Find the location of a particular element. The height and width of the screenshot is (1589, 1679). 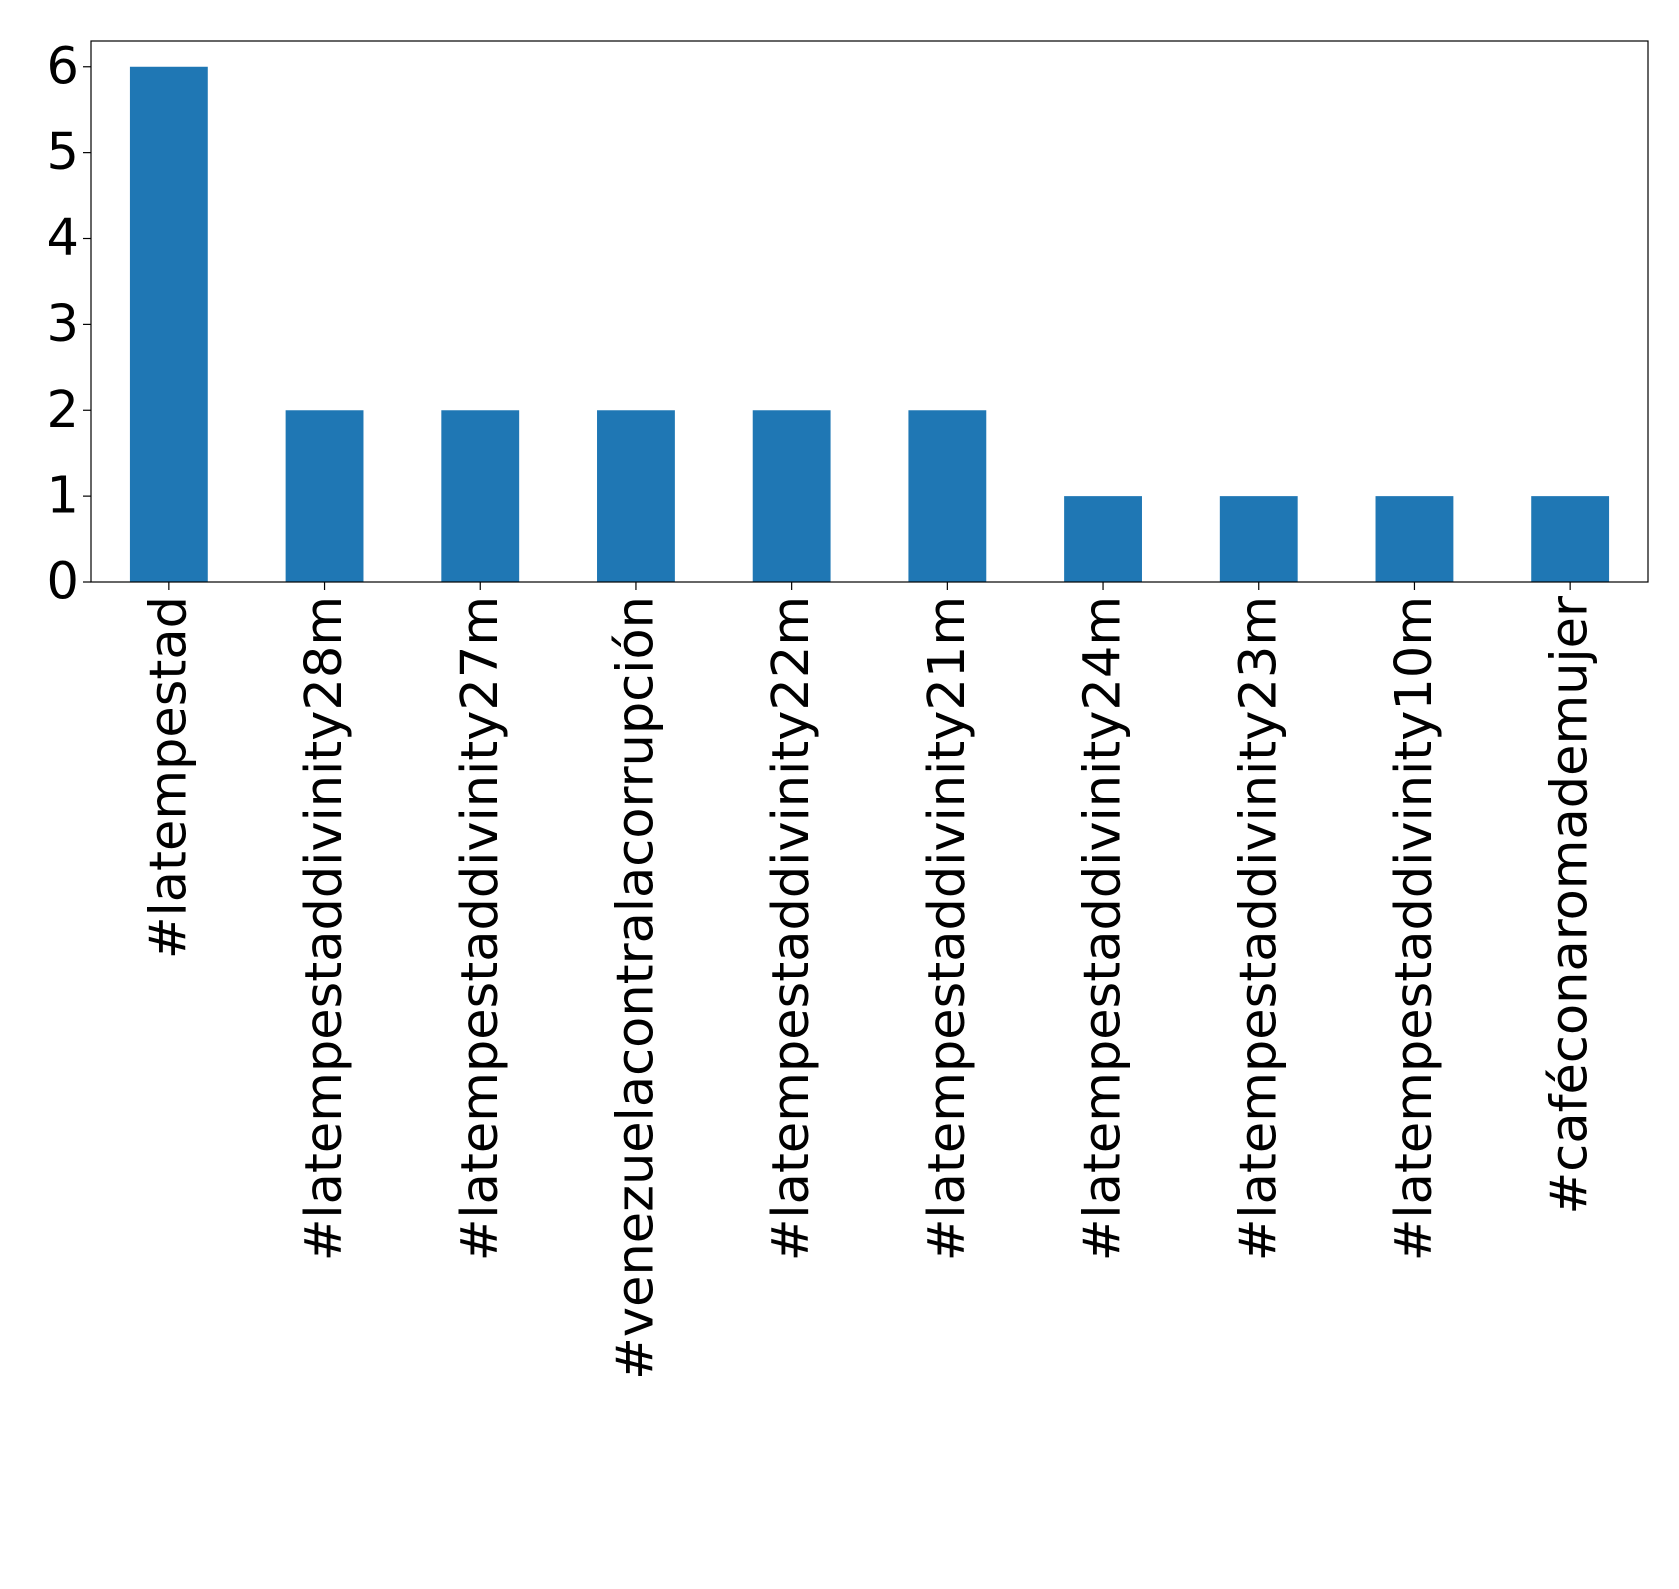

x-tick-label: #latempestaddivinity24m is located at coordinates (1103, 928).